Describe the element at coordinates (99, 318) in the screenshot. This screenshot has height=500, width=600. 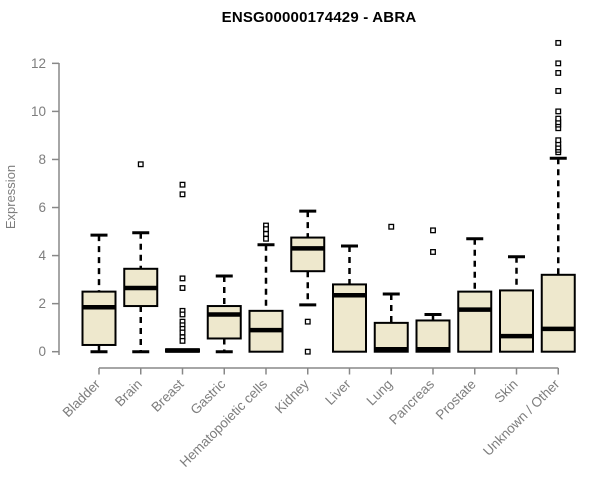
I see `box-bladder` at that location.